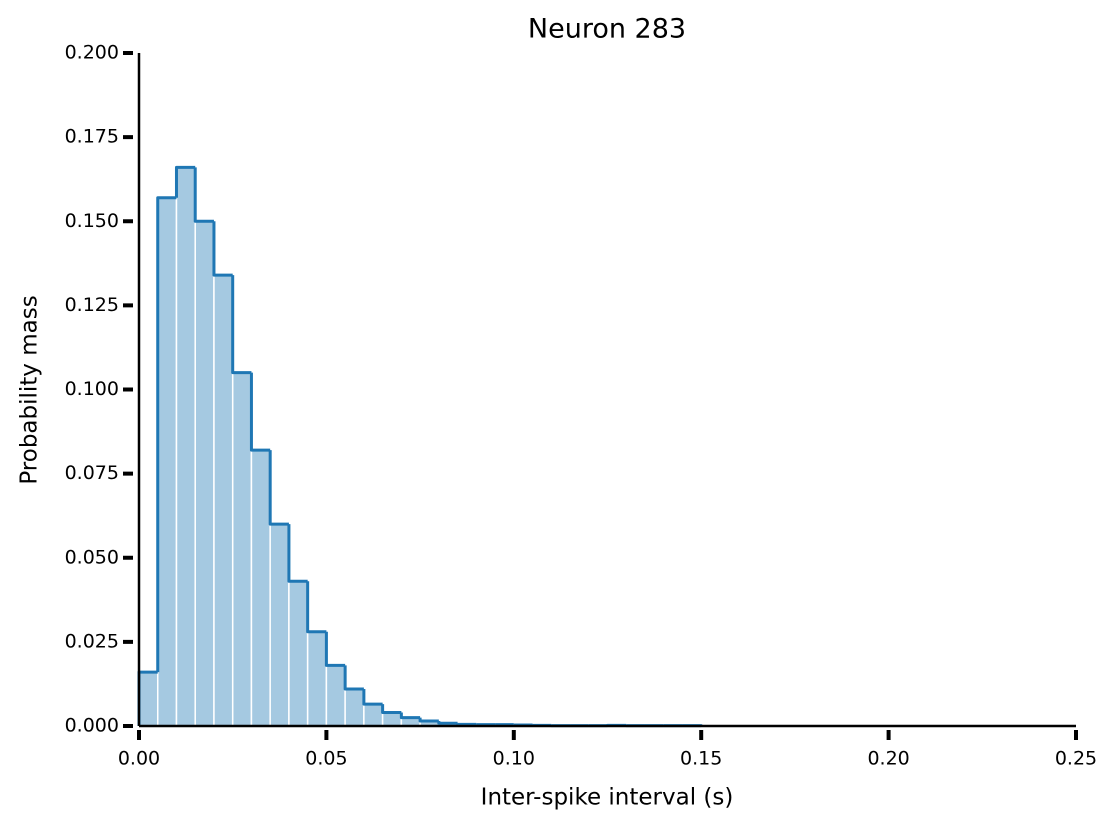 Image resolution: width=1116 pixels, height=828 pixels. What do you see at coordinates (92, 221) in the screenshot?
I see `y-tick-label: 0.150` at bounding box center [92, 221].